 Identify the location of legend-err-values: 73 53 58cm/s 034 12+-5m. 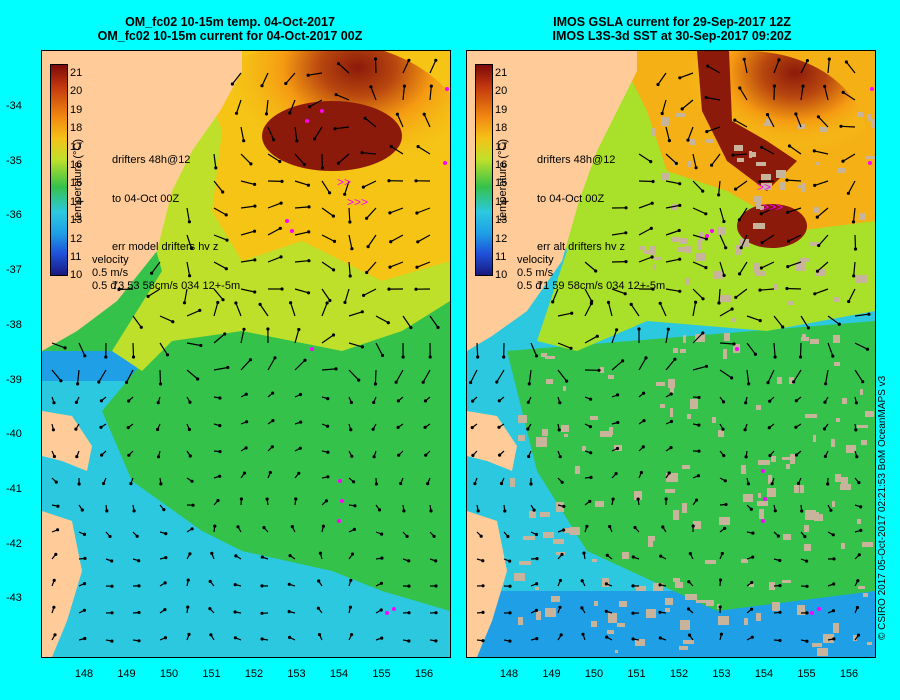
(176, 286).